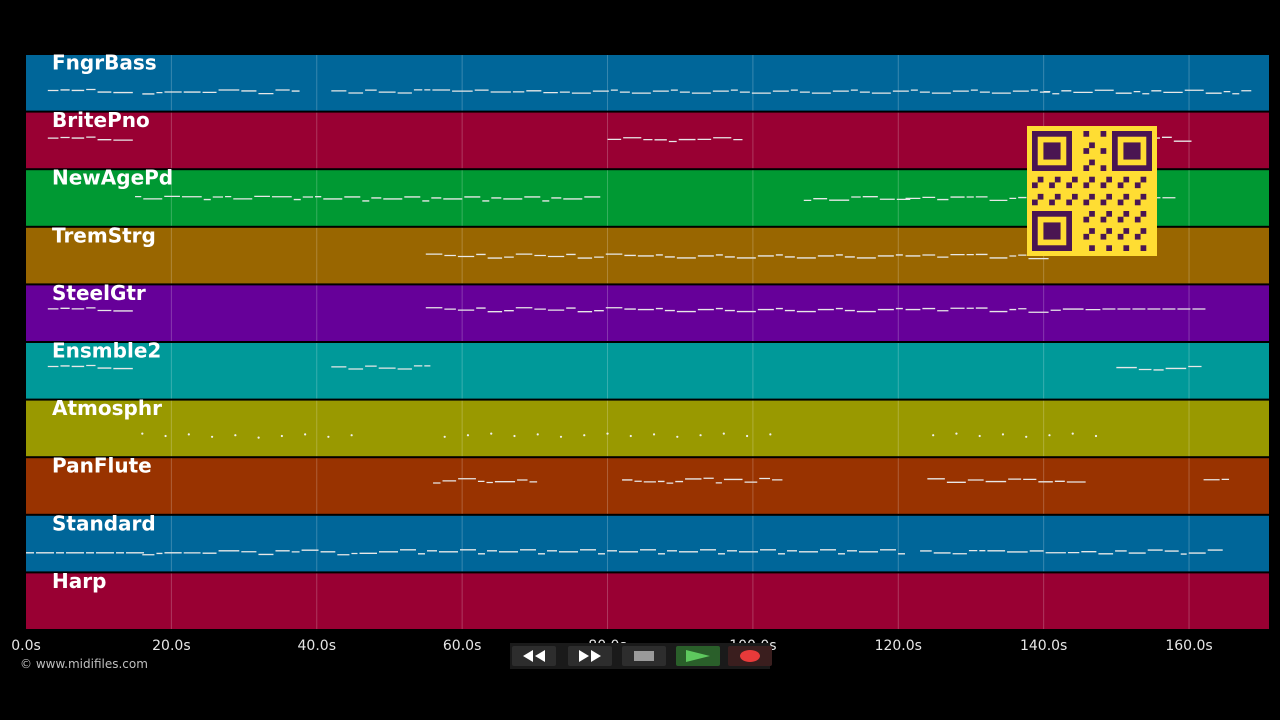 This screenshot has width=1280, height=720. What do you see at coordinates (316, 646) in the screenshot?
I see `tick-label: 40.0s` at bounding box center [316, 646].